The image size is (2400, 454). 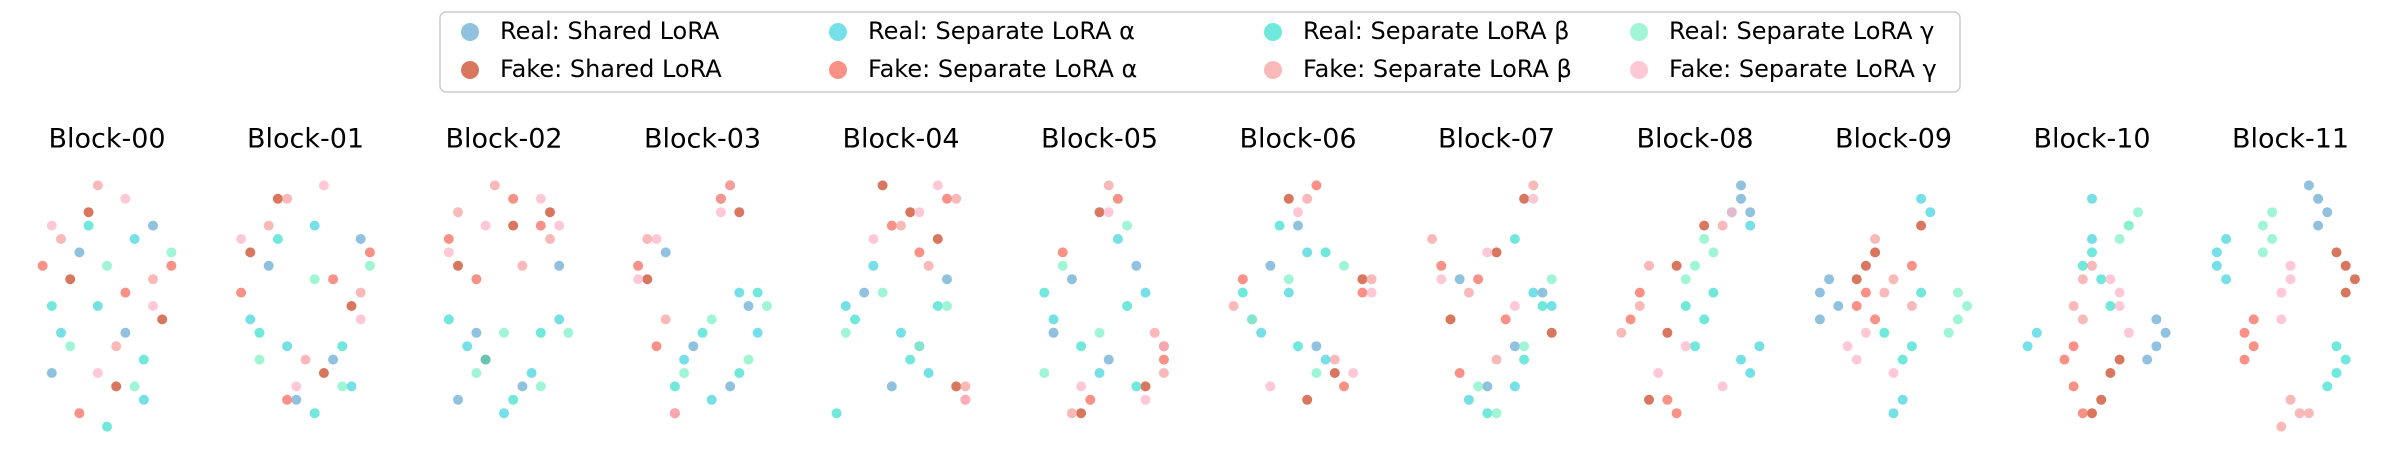 What do you see at coordinates (1694, 139) in the screenshot?
I see `panel-title: Block-08` at bounding box center [1694, 139].